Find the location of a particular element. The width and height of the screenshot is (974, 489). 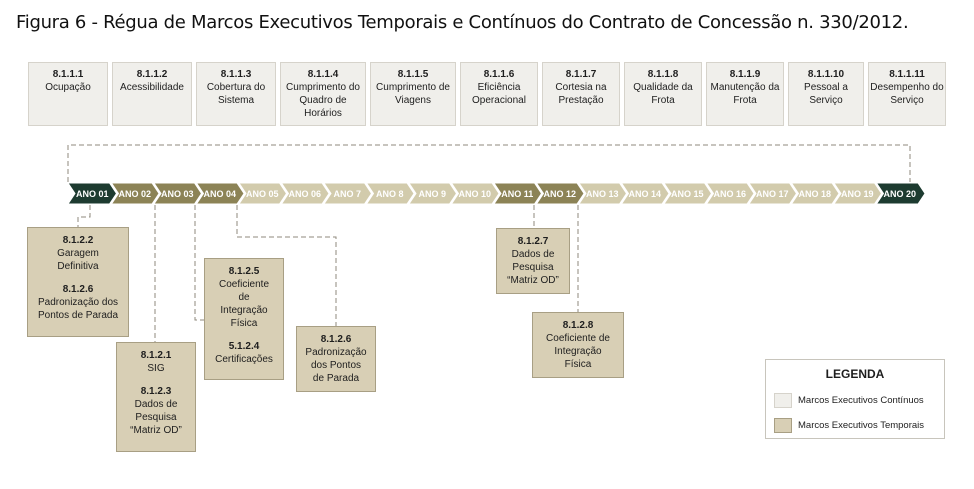

milestone-label: Ocupação is located at coordinates (68, 87).